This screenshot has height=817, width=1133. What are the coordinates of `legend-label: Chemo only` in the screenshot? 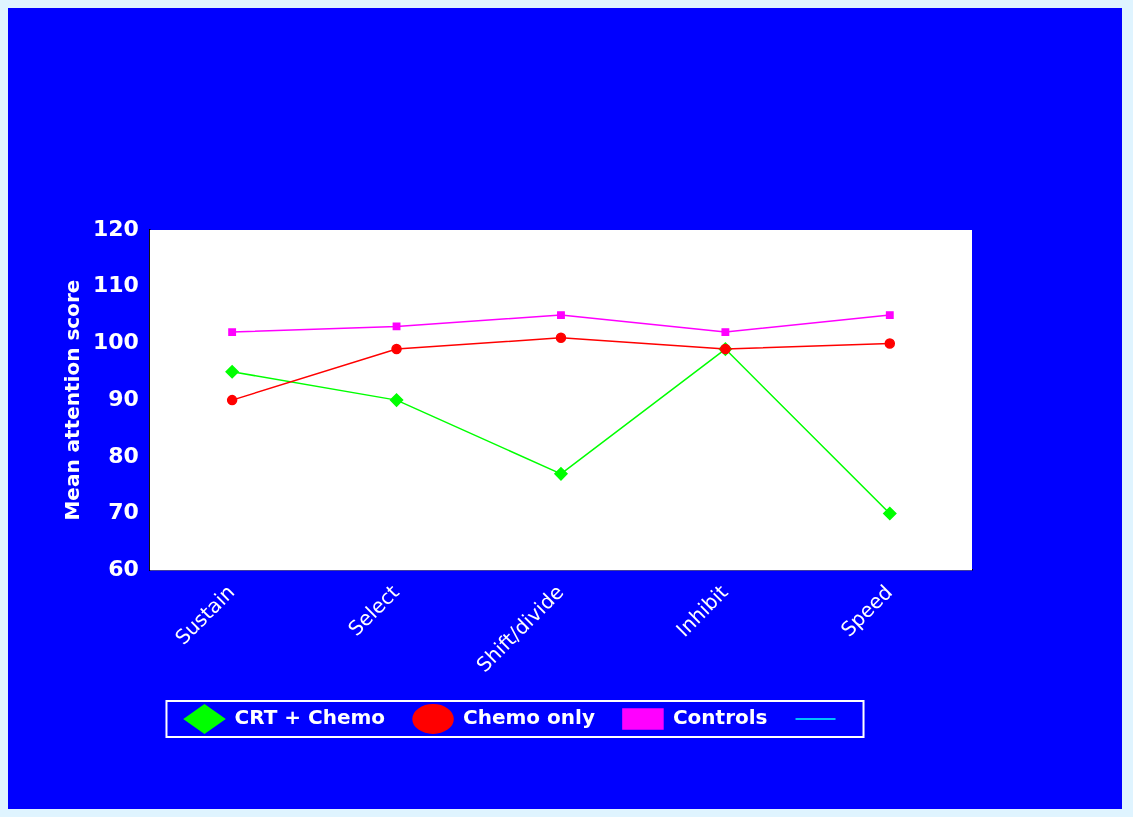 It's located at (529, 717).